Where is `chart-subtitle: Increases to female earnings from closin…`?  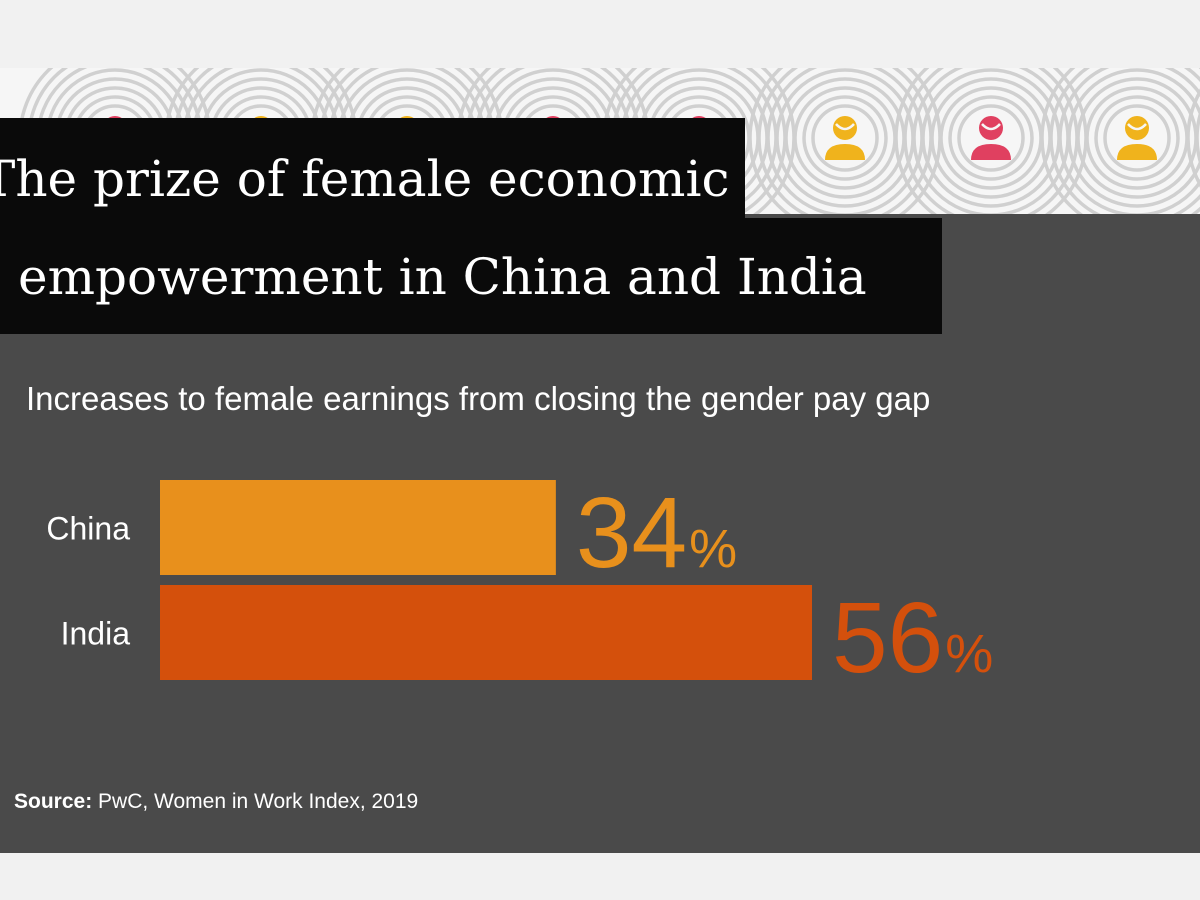
chart-subtitle: Increases to female earnings from closin… is located at coordinates (478, 398).